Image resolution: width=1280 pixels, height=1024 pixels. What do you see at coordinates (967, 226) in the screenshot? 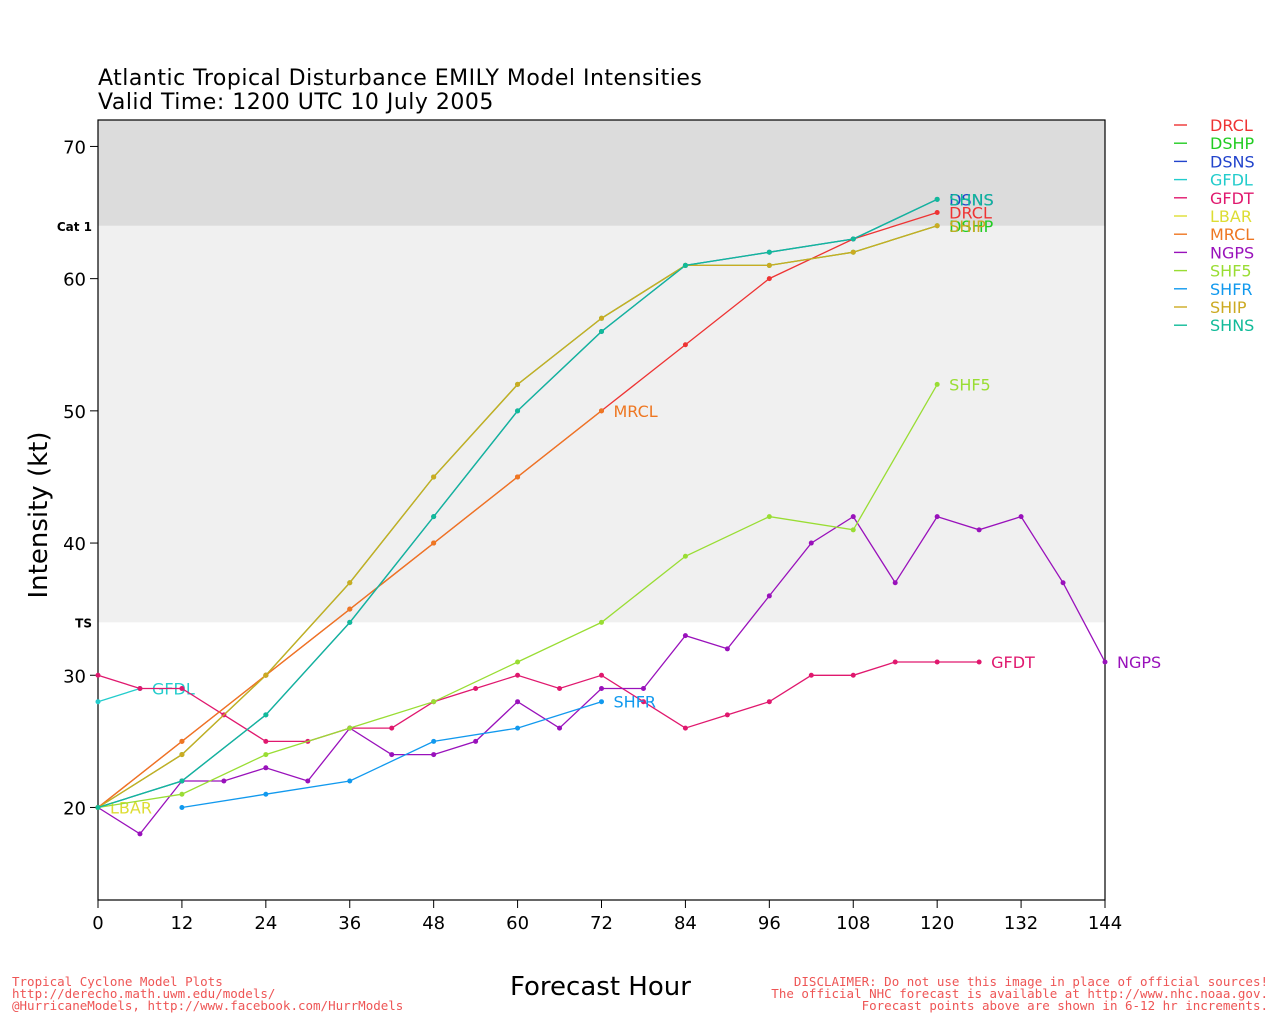
I see `series-end-label: SHIP` at bounding box center [967, 226].